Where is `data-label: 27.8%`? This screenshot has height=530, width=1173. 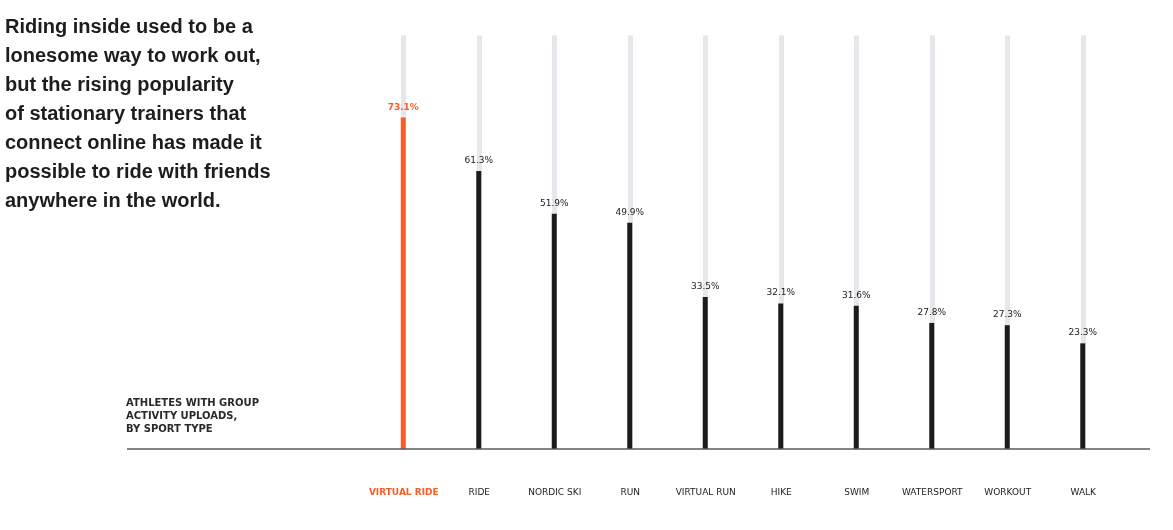
data-label: 27.8% is located at coordinates (932, 311).